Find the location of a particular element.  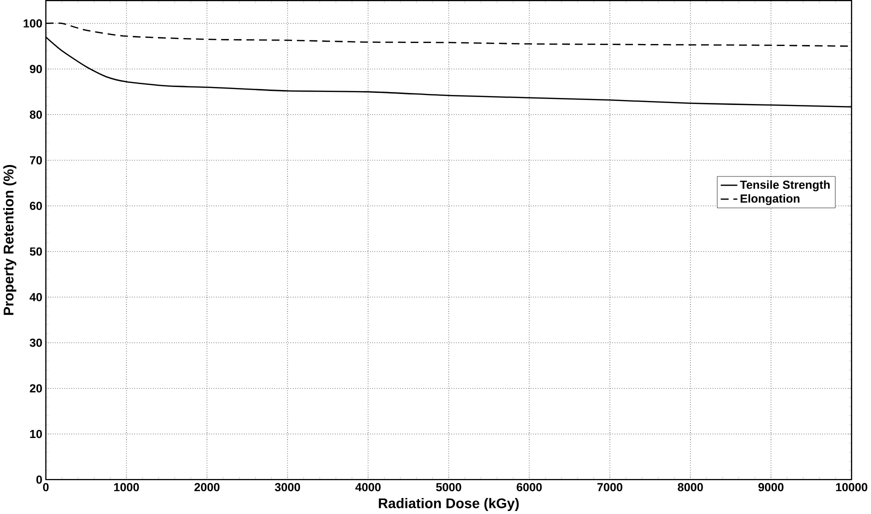

y-tick-label: 70 is located at coordinates (36, 160).